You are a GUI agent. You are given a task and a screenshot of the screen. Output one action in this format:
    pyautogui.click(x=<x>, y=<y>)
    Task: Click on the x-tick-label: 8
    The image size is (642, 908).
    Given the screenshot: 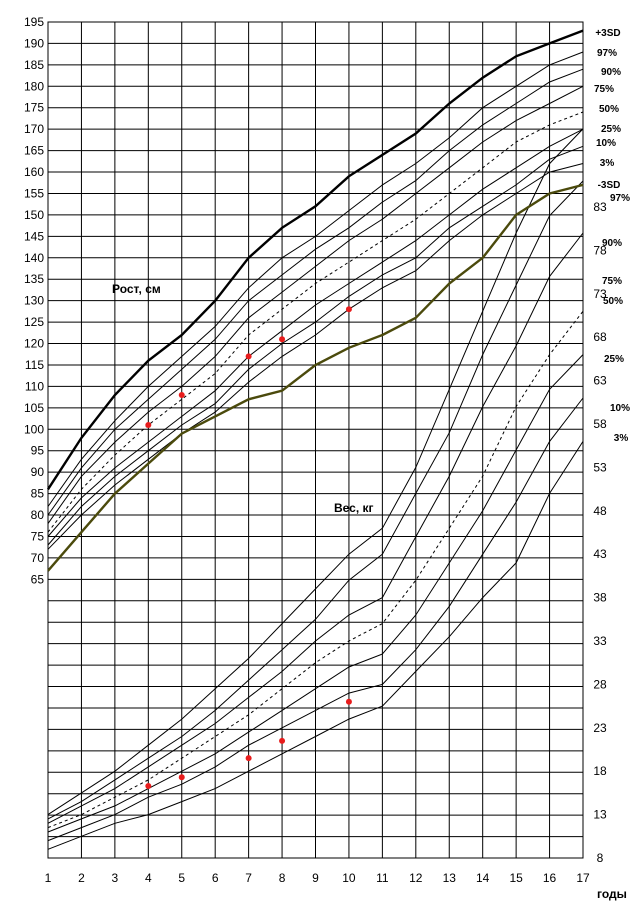 What is the action you would take?
    pyautogui.click(x=282, y=878)
    